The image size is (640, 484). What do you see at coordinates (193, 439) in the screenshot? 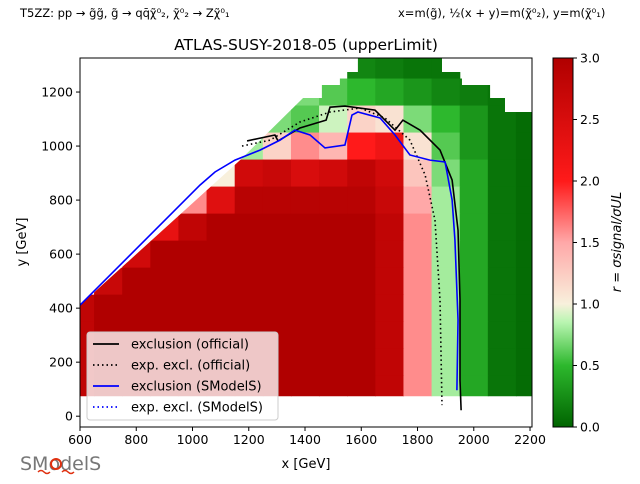
I see `x-tick-label: 1000` at bounding box center [193, 439].